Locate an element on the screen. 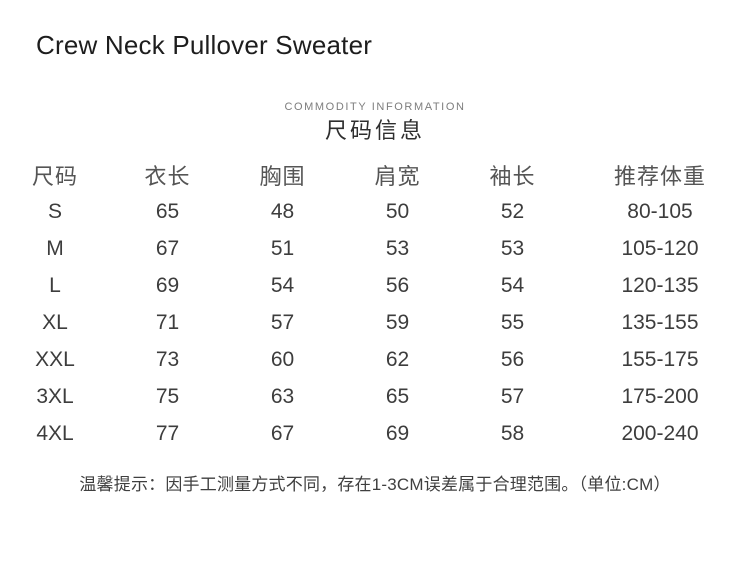  cell-length: 77 is located at coordinates (167, 433).